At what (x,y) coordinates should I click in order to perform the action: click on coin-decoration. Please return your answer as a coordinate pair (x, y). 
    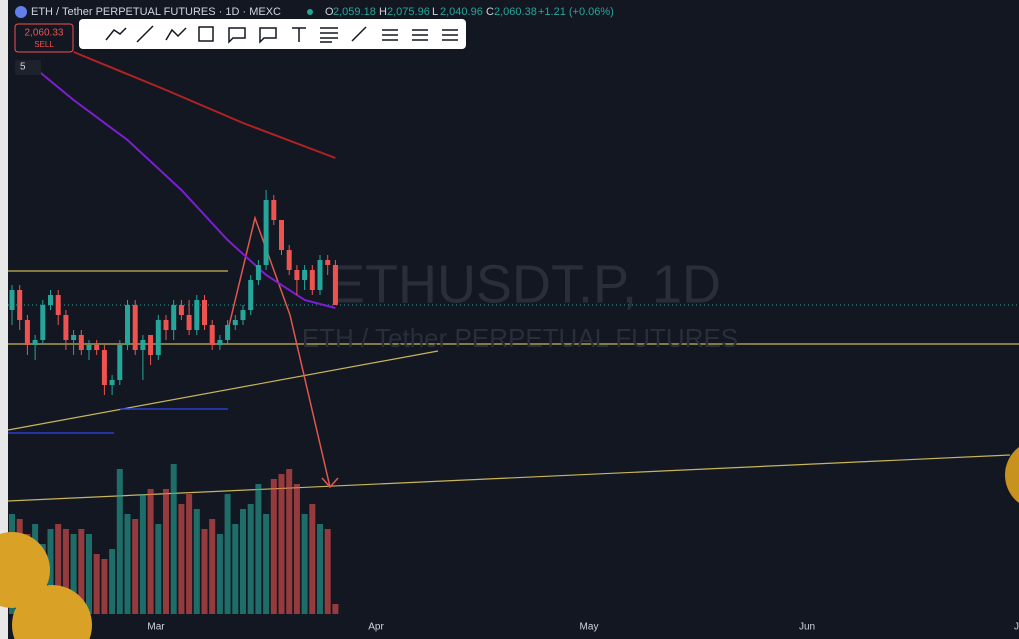
    Looking at the image, I should click on (52, 612).